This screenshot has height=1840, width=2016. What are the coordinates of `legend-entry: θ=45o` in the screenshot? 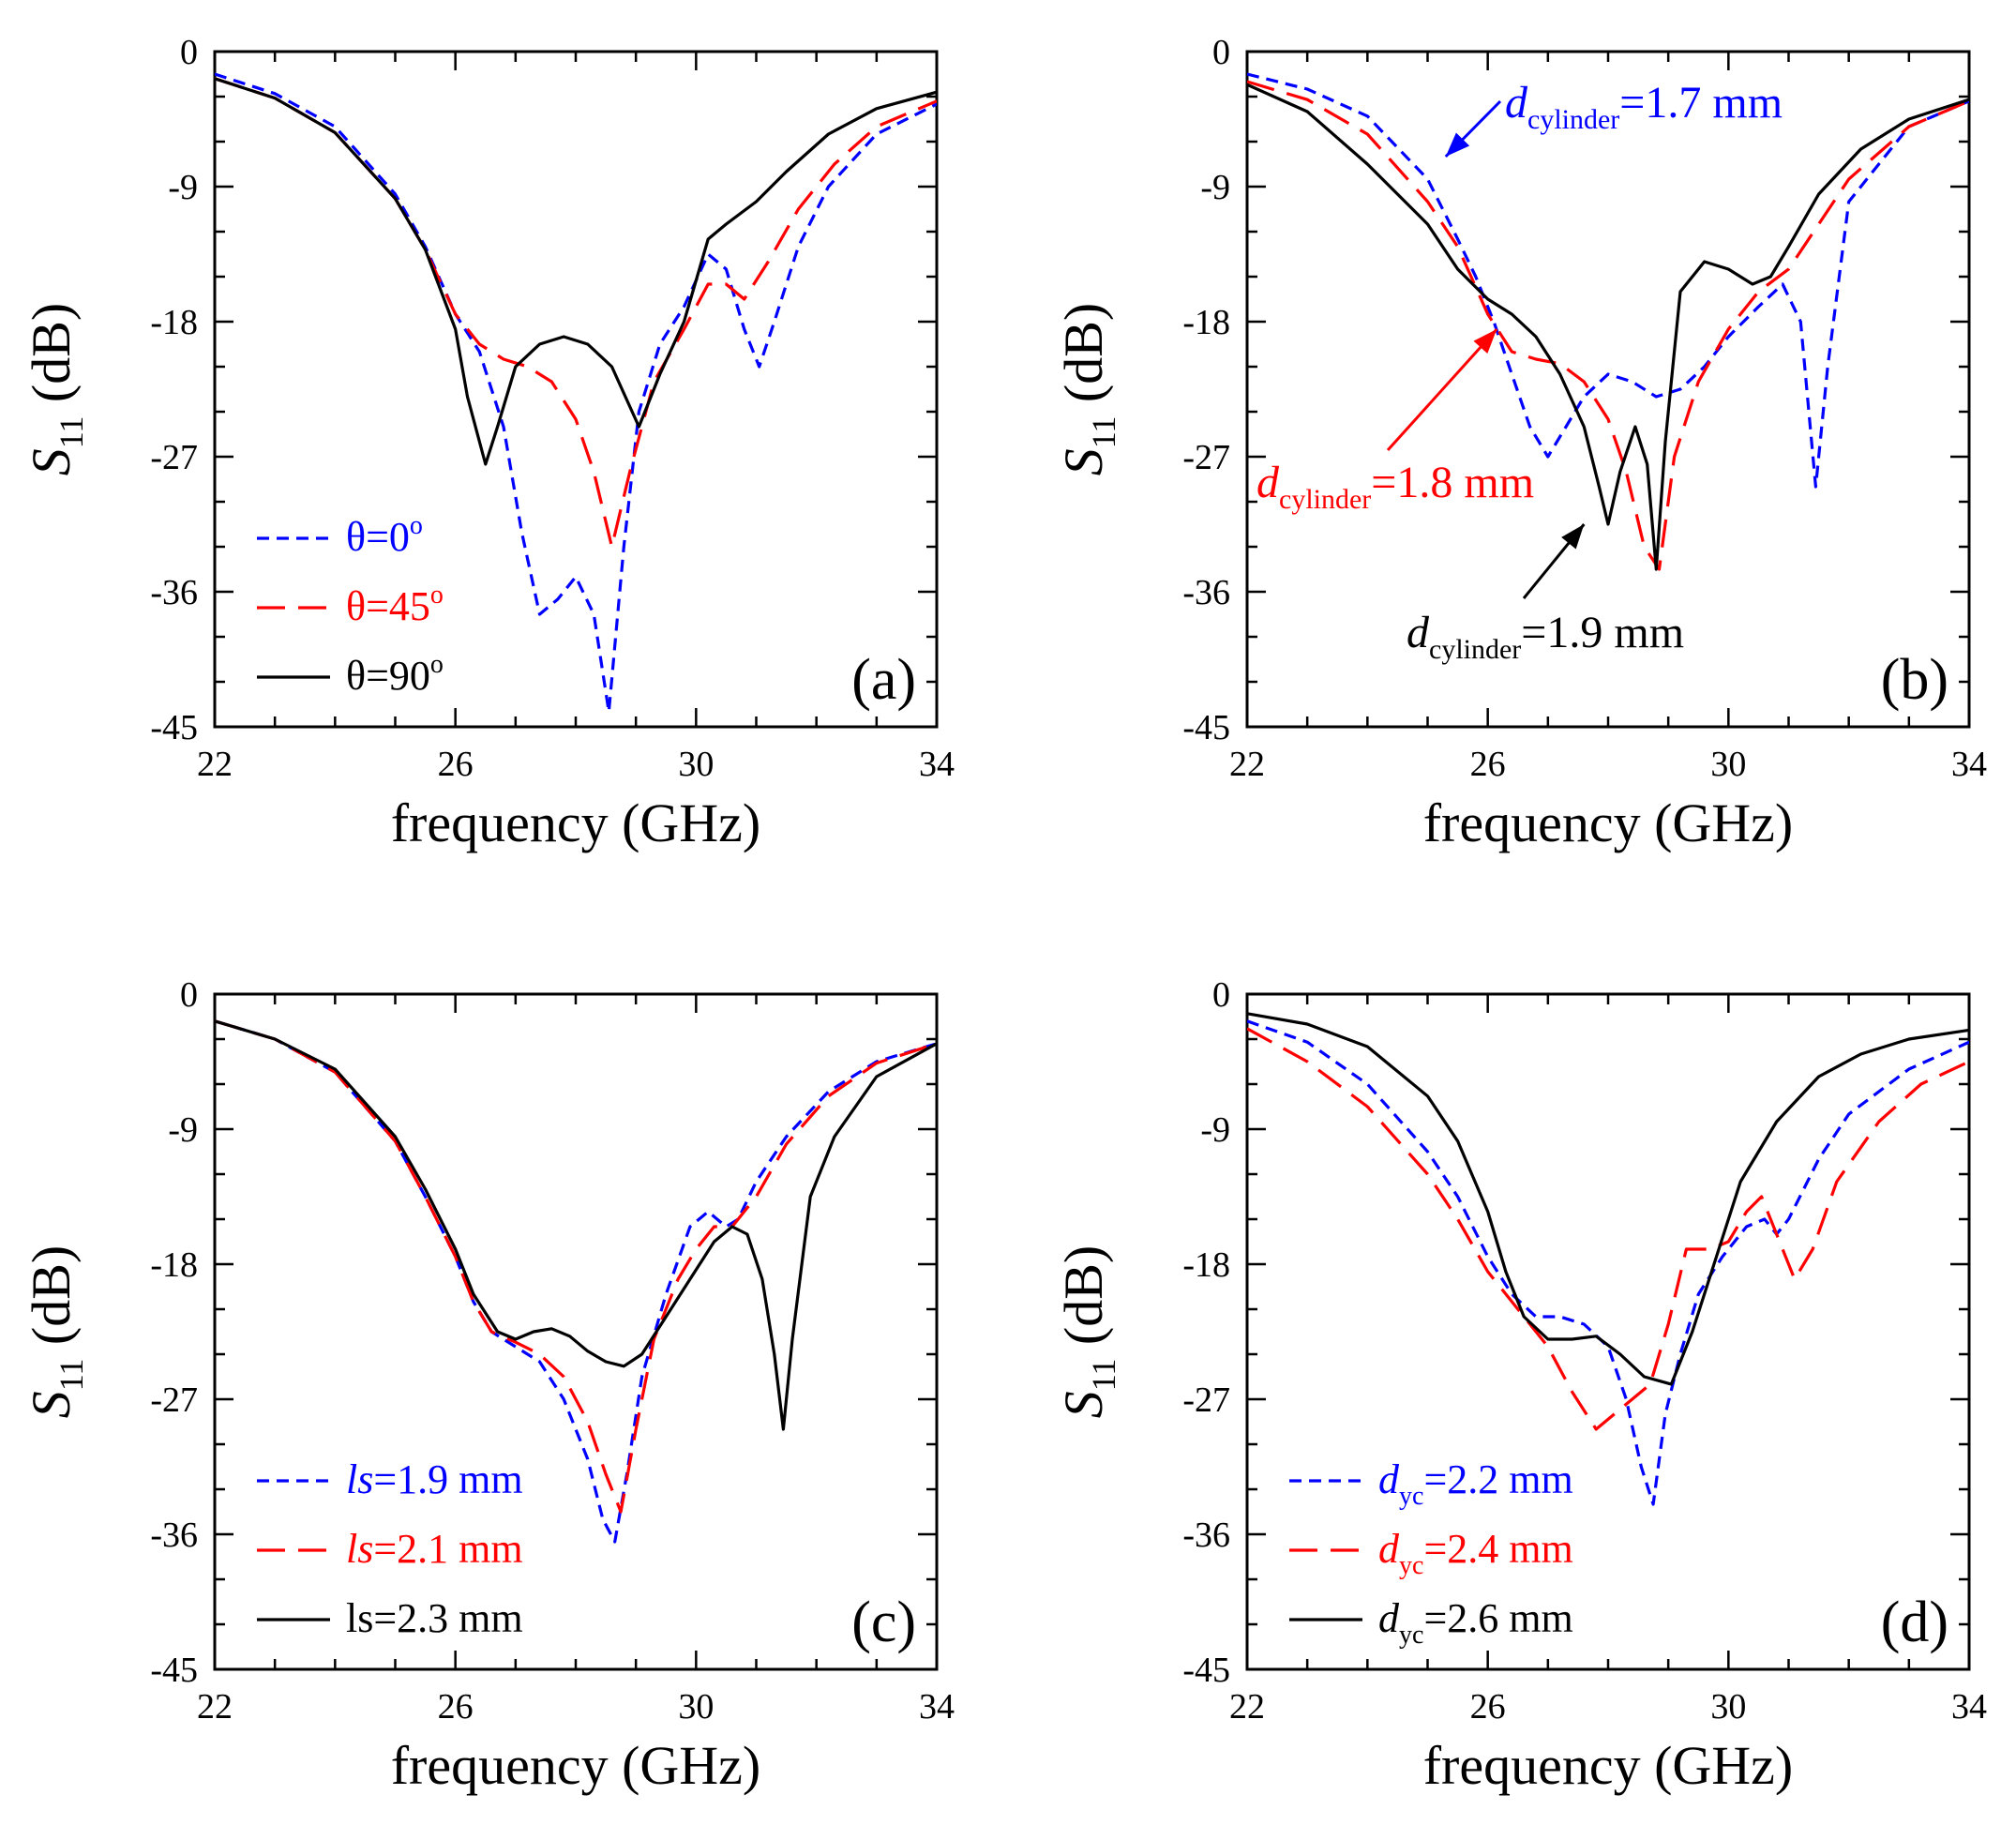 It's located at (395, 605).